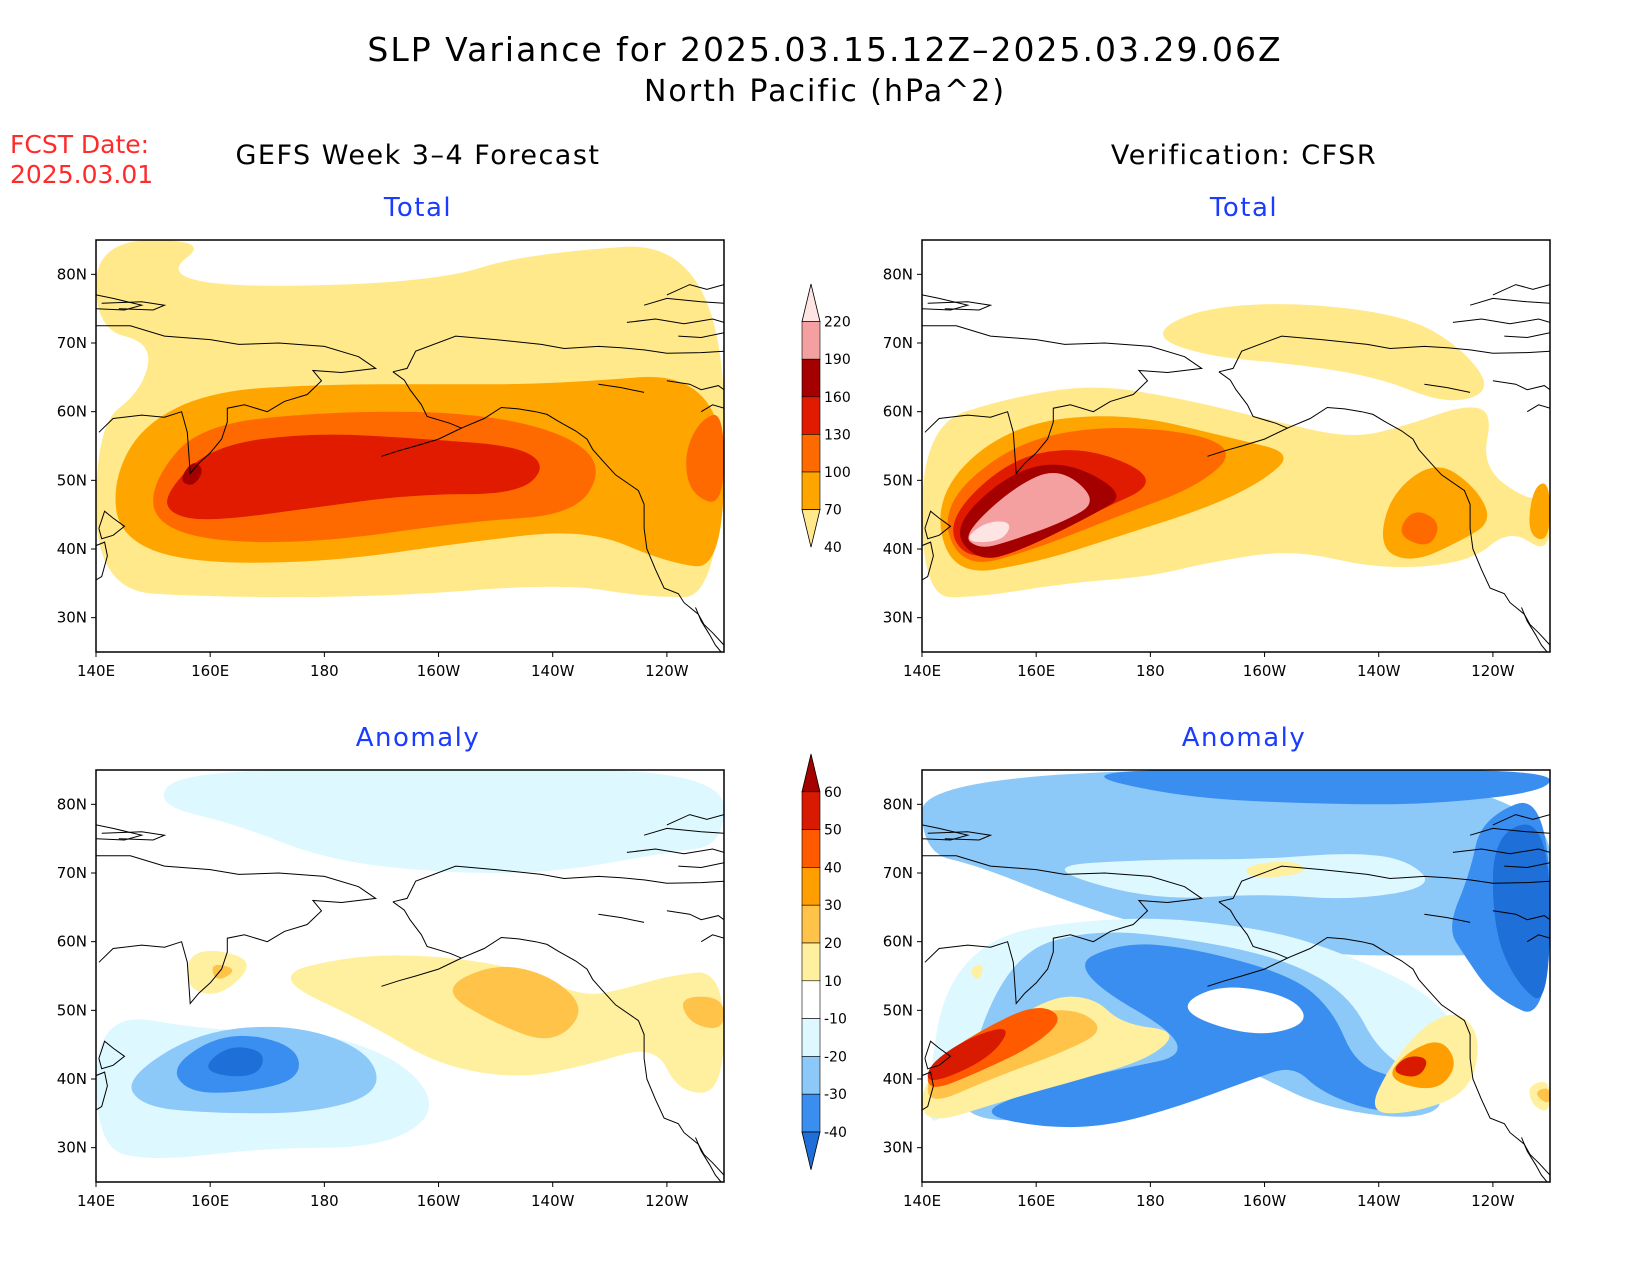 Image resolution: width=1650 pixels, height=1275 pixels. Describe the element at coordinates (835, 1133) in the screenshot. I see `colorbar-label: -40` at that location.